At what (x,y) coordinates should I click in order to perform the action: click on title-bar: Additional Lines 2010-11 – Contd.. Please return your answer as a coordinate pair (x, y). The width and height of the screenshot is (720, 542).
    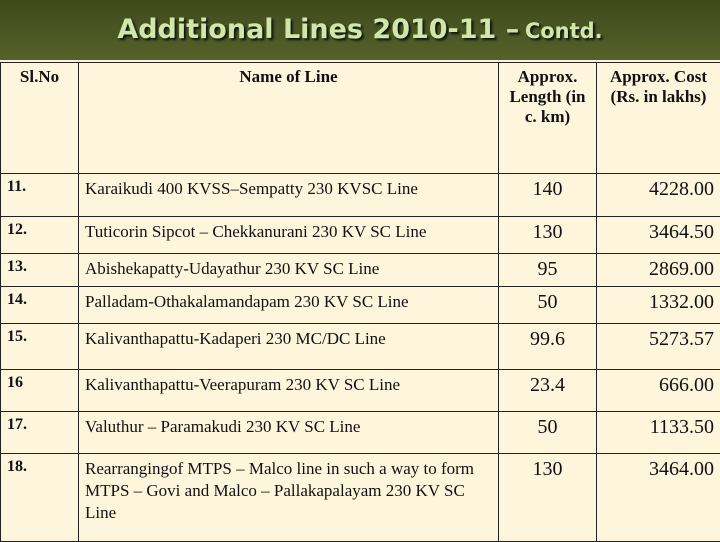
    Looking at the image, I should click on (360, 30).